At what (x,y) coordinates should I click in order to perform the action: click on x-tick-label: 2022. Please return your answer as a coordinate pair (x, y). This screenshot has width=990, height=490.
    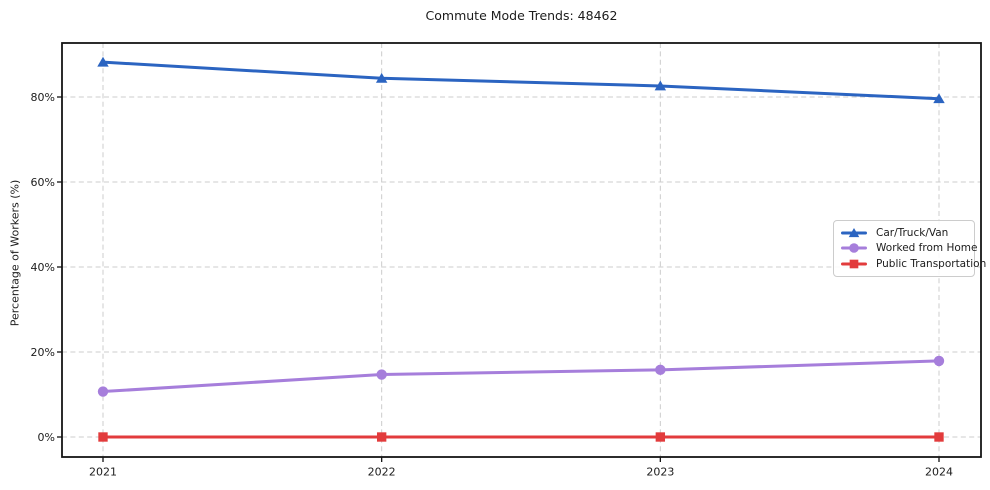
    Looking at the image, I should click on (382, 472).